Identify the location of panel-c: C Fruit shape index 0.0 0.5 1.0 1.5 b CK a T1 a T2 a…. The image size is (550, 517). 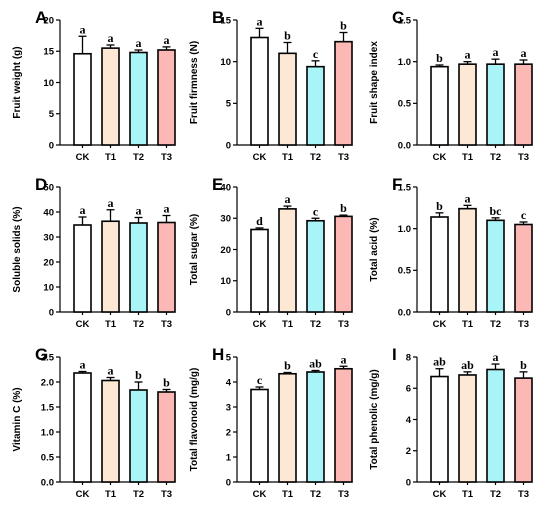
(451, 85).